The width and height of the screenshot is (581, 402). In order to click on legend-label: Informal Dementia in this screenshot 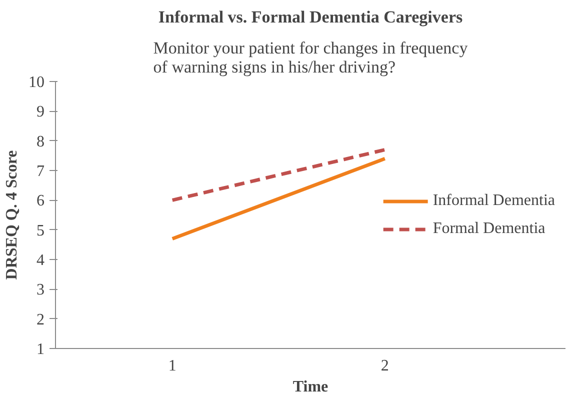, I will do `click(493, 201)`.